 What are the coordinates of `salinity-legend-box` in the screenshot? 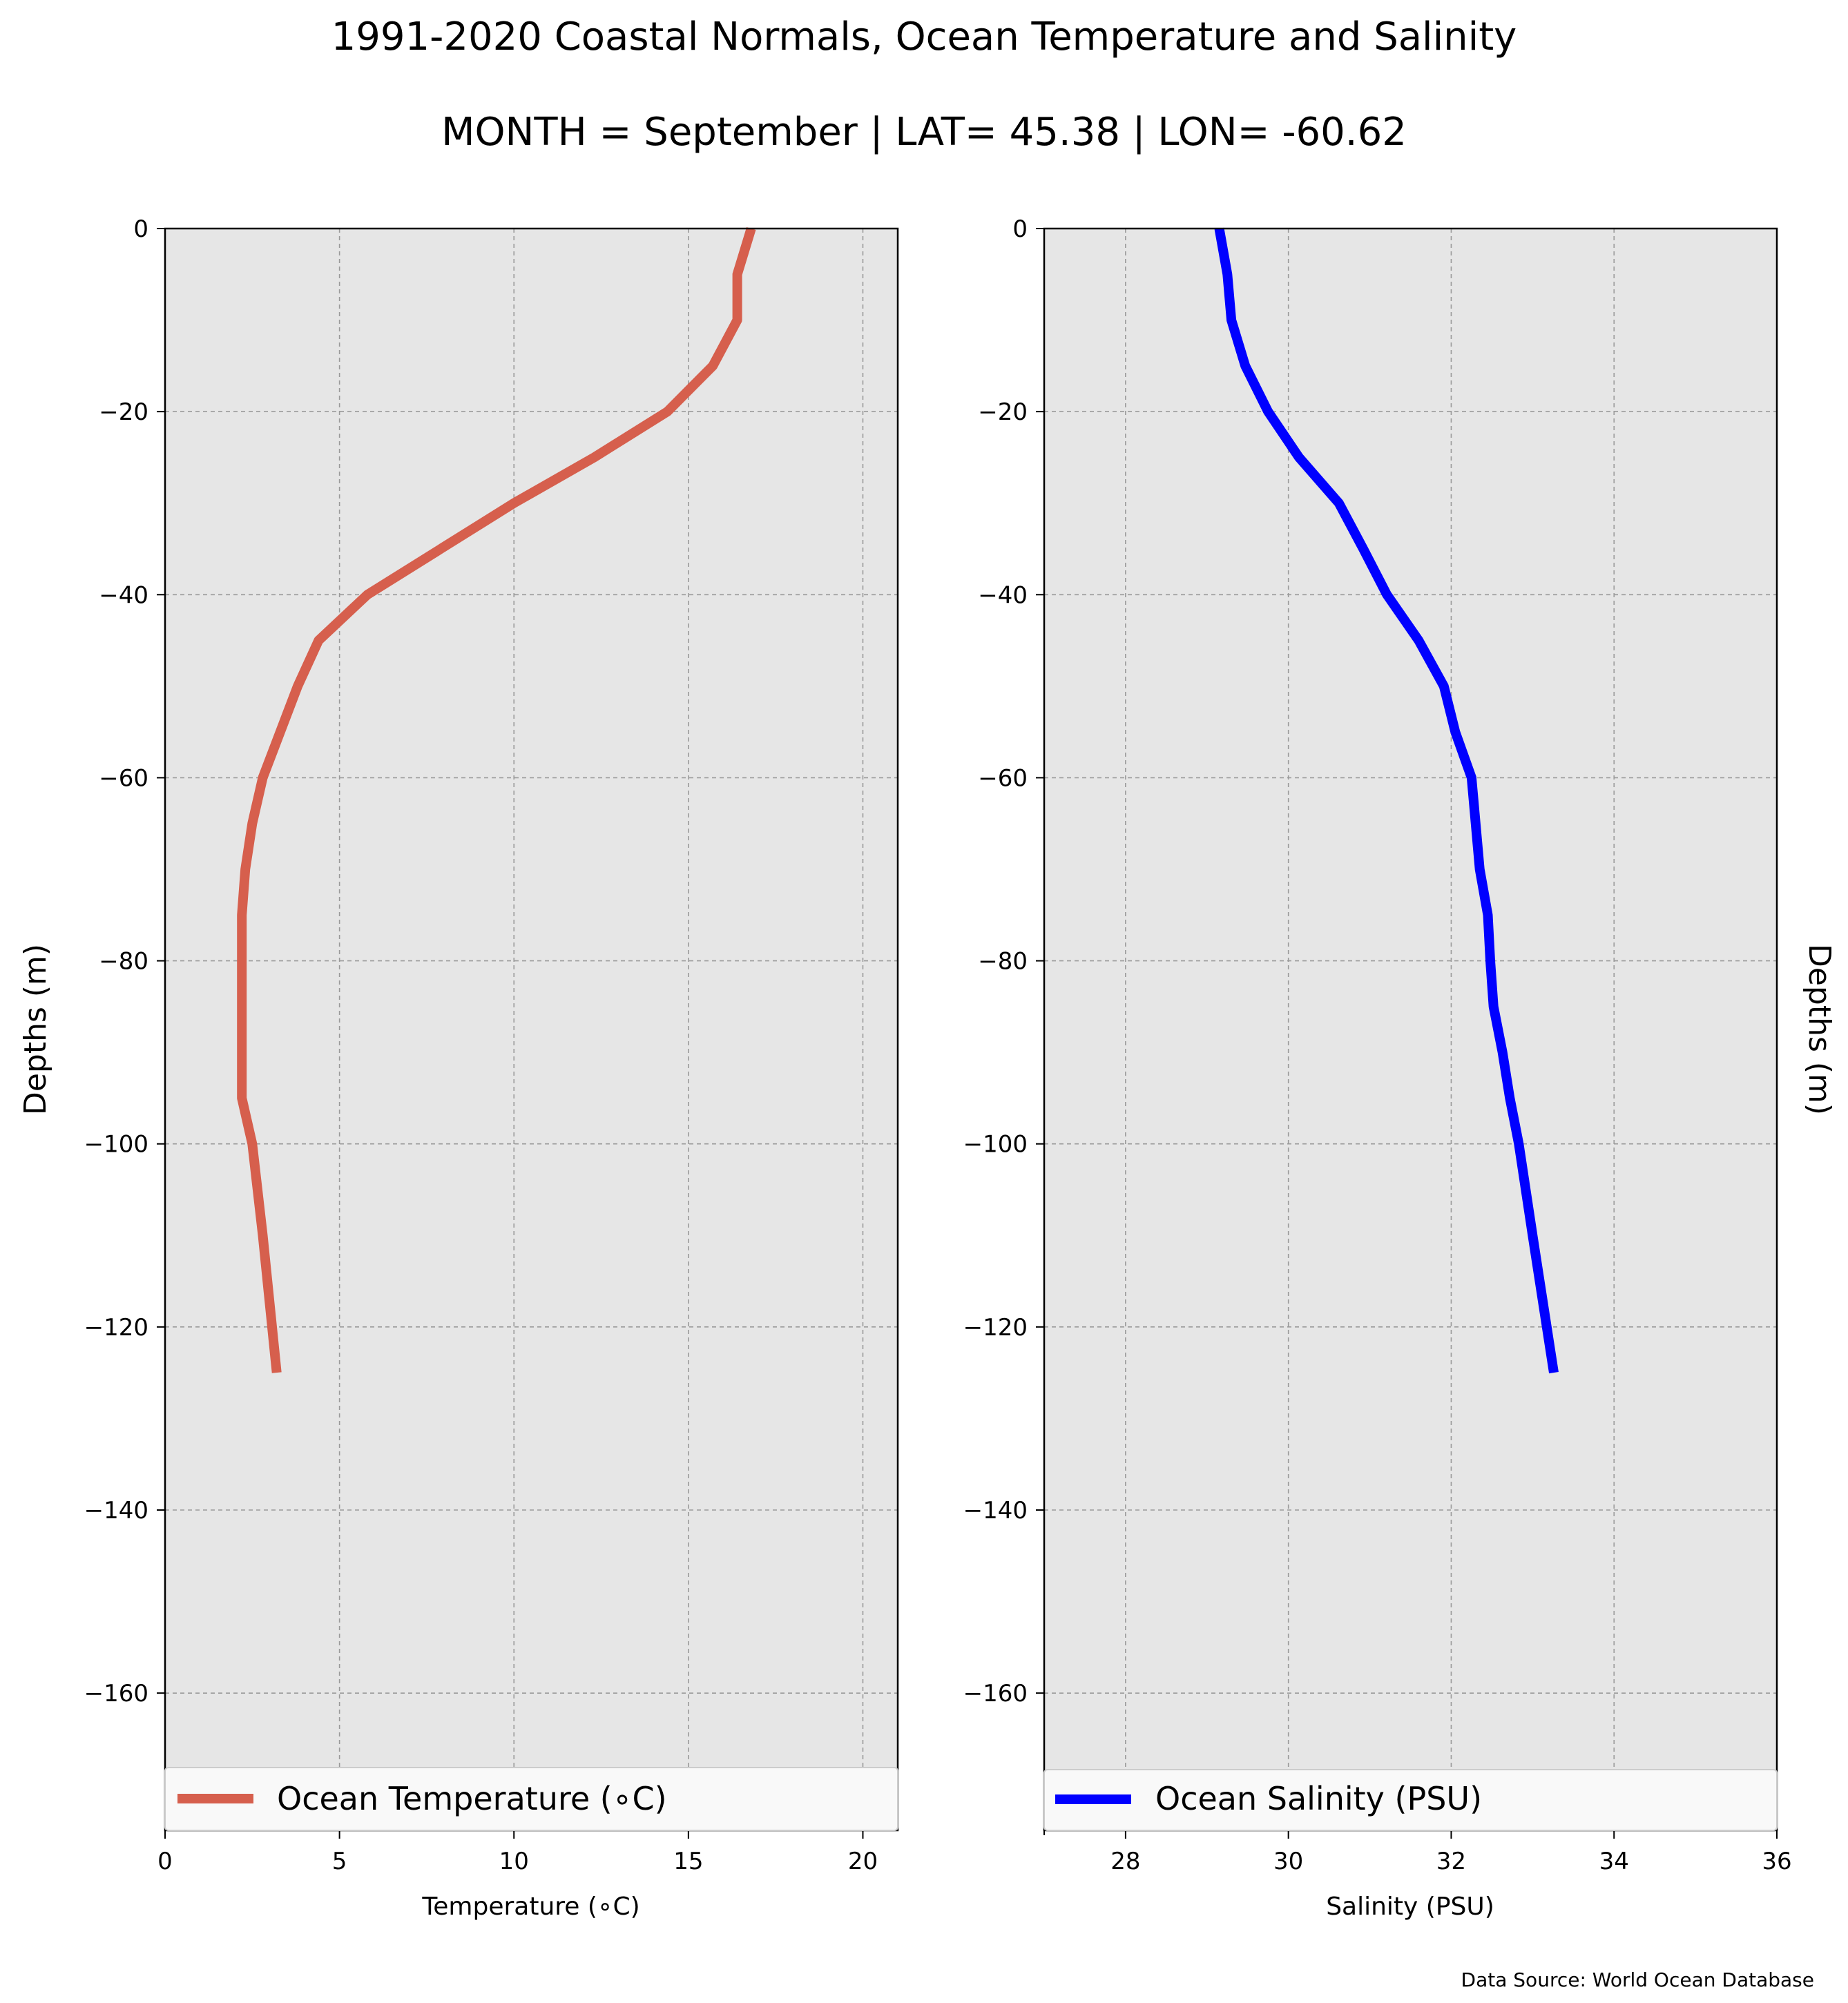 It's located at (1410, 1800).